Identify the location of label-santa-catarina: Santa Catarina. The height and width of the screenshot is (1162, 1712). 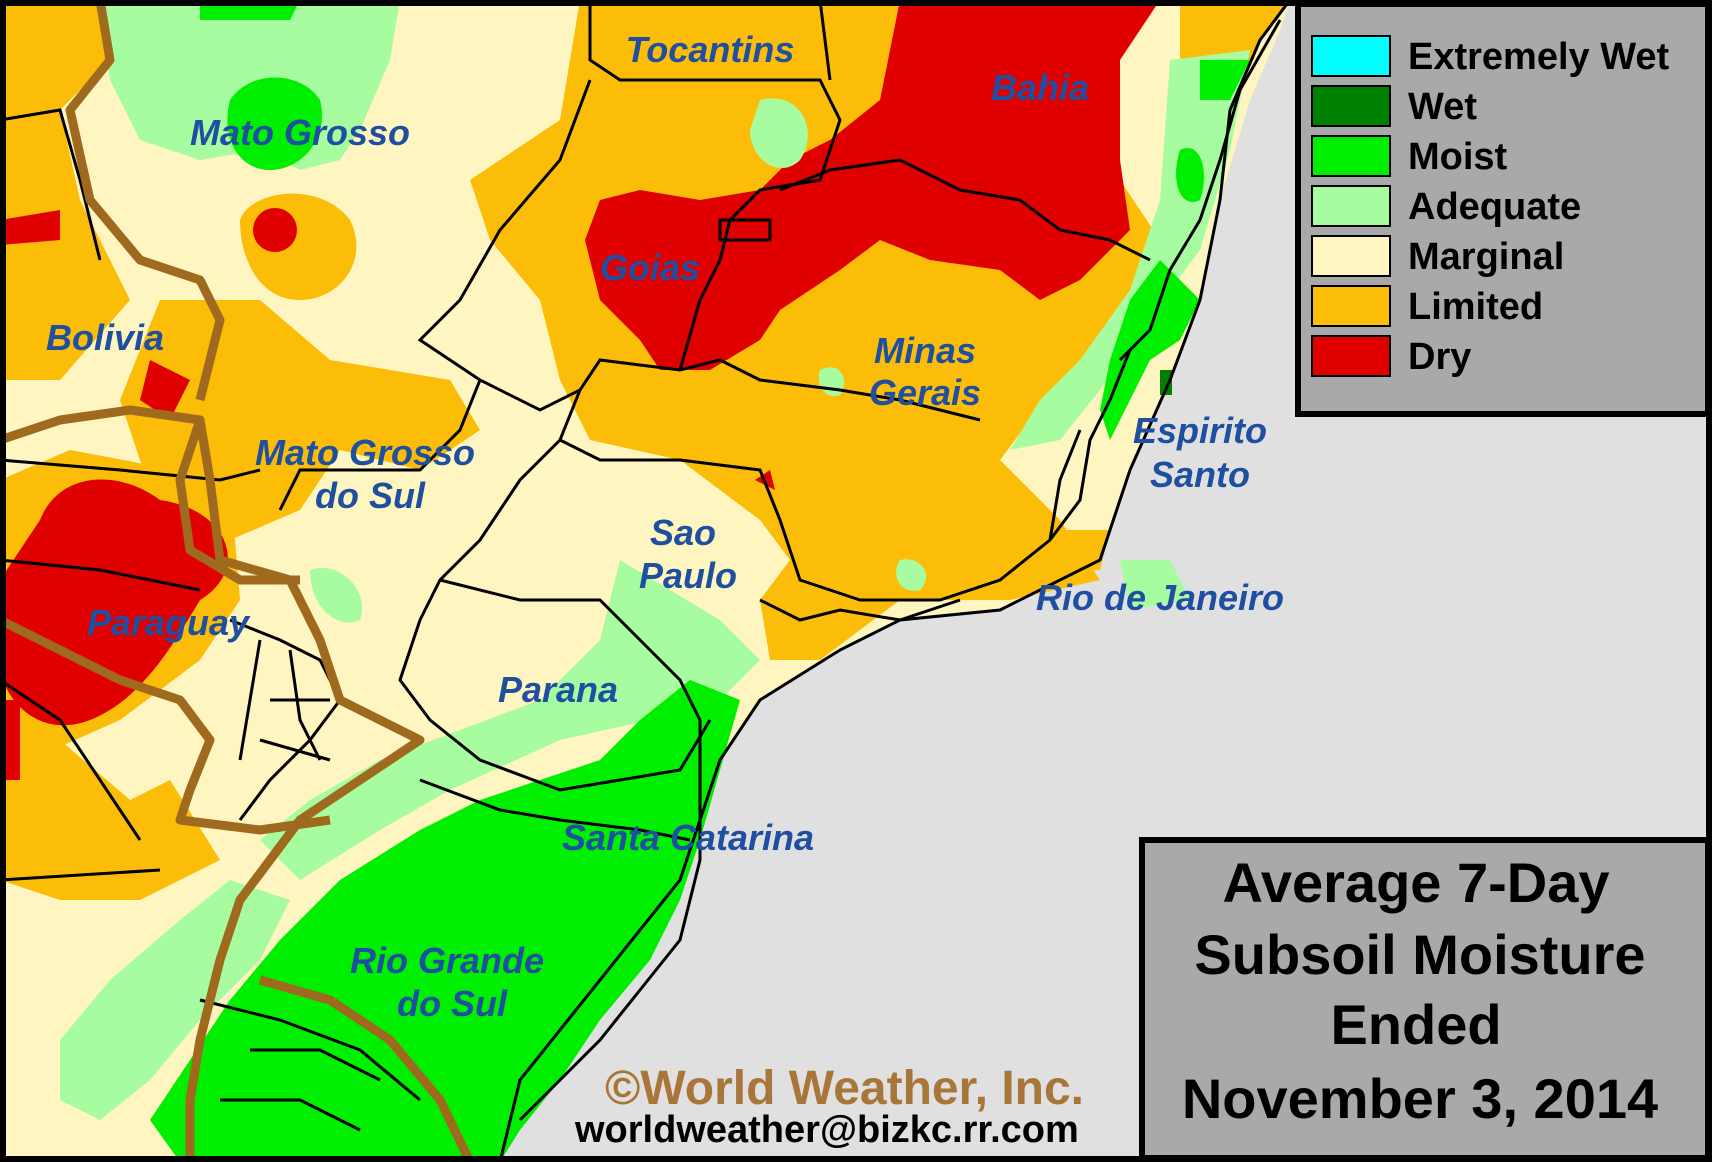
(688, 837).